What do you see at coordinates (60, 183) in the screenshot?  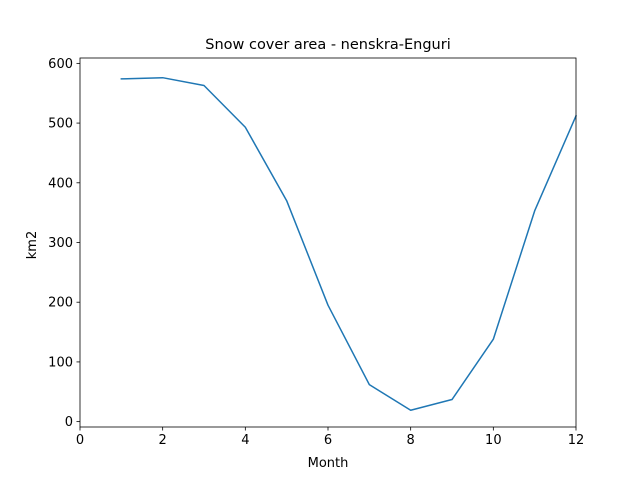 I see `y-tick-label-400: 400` at bounding box center [60, 183].